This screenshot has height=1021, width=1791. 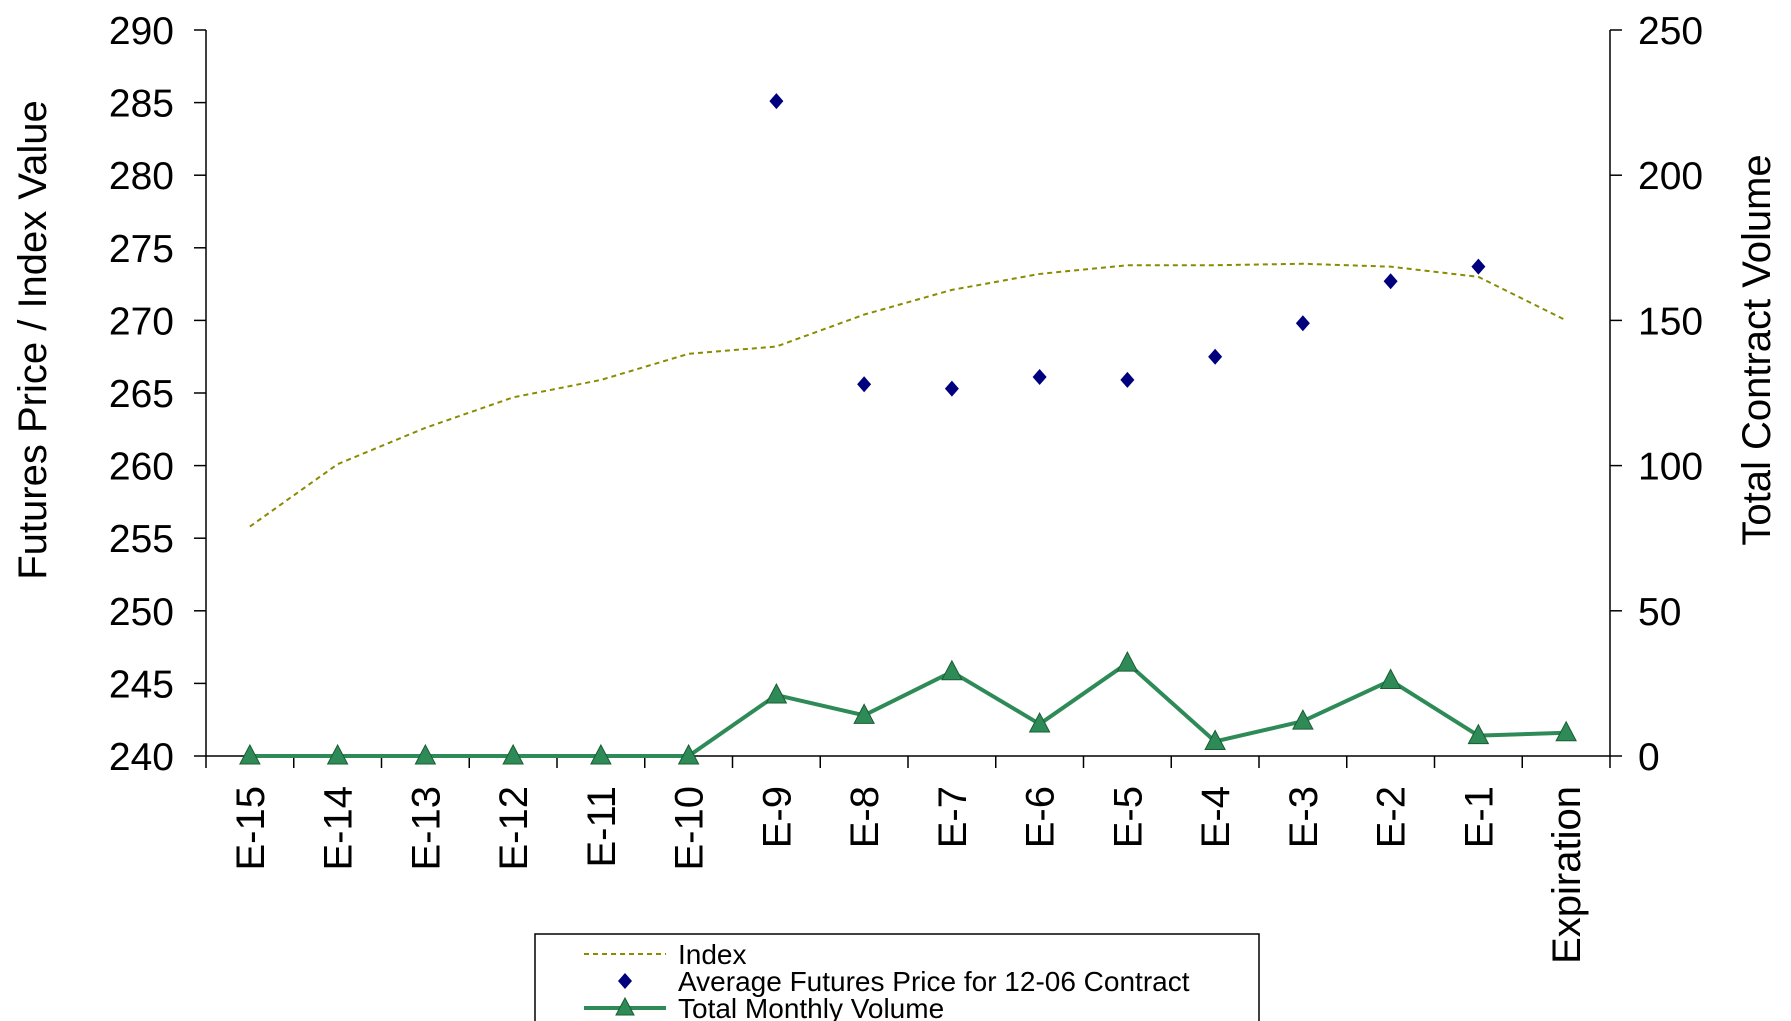 What do you see at coordinates (141, 467) in the screenshot?
I see `left-tick-label: 260` at bounding box center [141, 467].